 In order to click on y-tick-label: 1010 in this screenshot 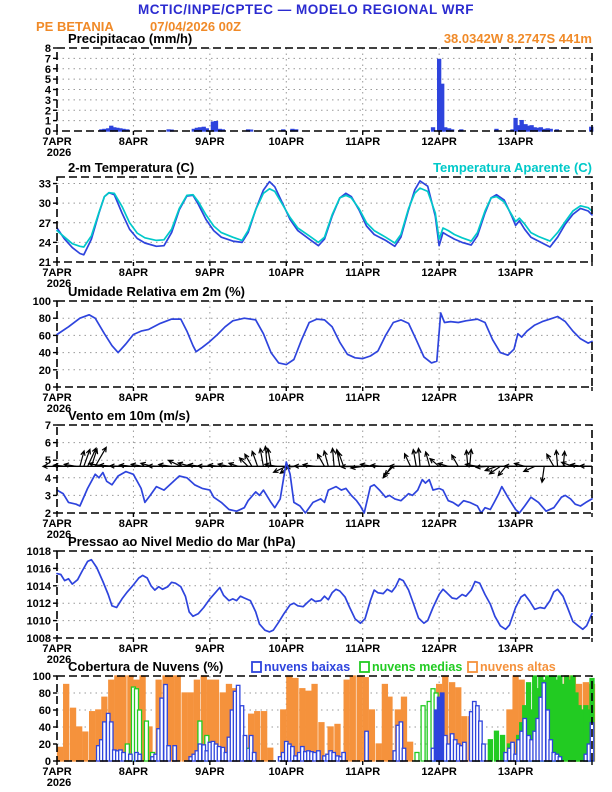, I will do `click(39, 622)`.